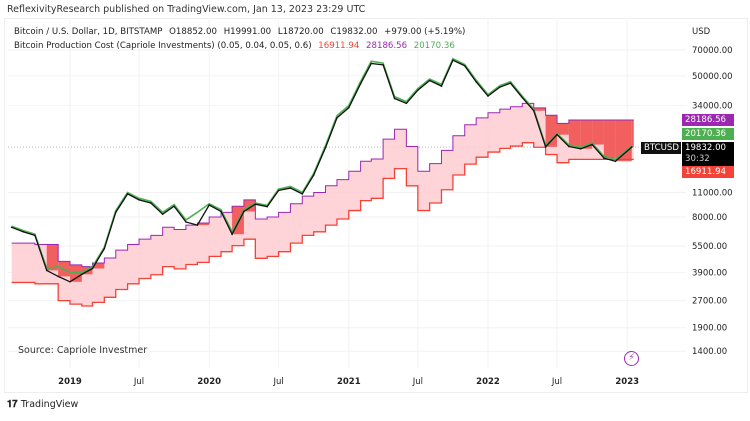 This screenshot has height=421, width=750. Describe the element at coordinates (349, 382) in the screenshot. I see `x-tick-label: 2021` at that location.